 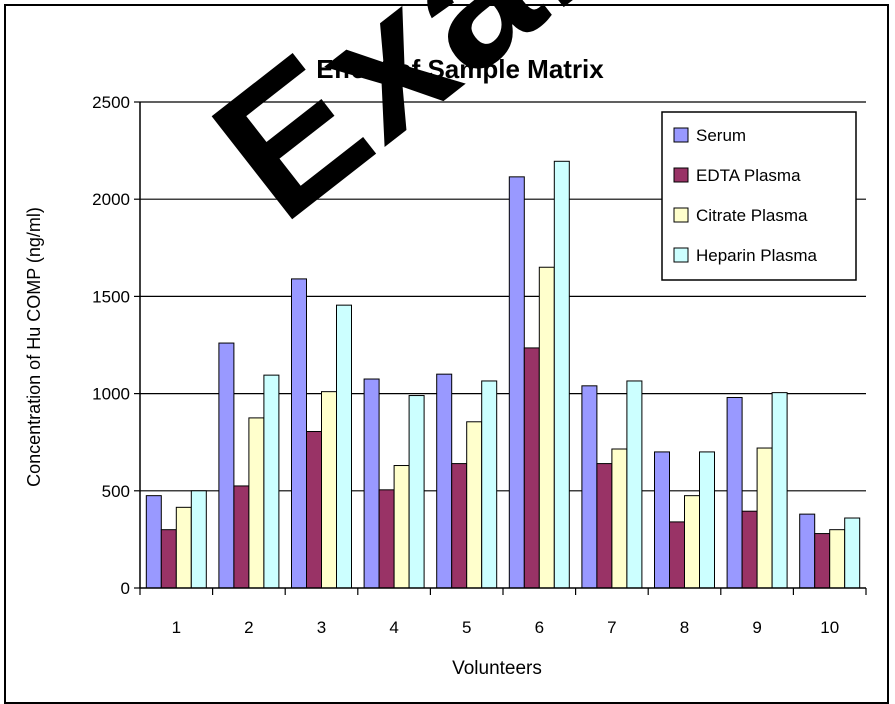 What do you see at coordinates (611, 627) in the screenshot?
I see `x-tick-label: 7` at bounding box center [611, 627].